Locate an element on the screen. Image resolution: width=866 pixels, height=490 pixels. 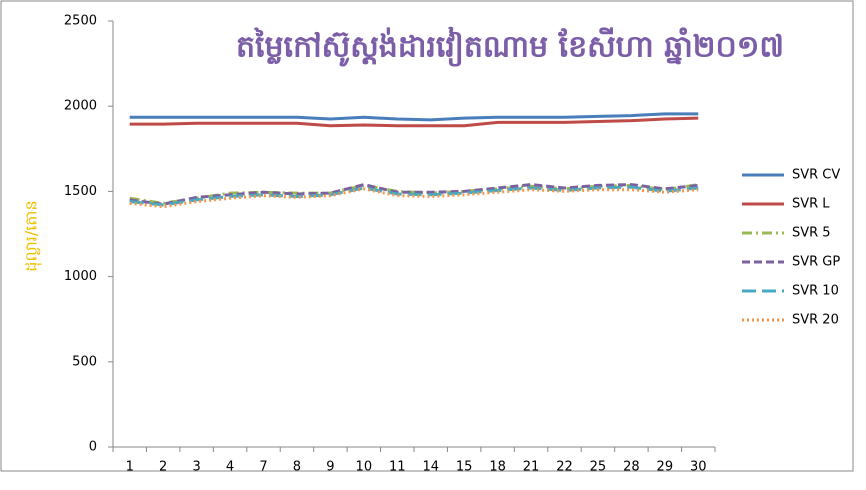
x-tick-label: 3 is located at coordinates (196, 467).